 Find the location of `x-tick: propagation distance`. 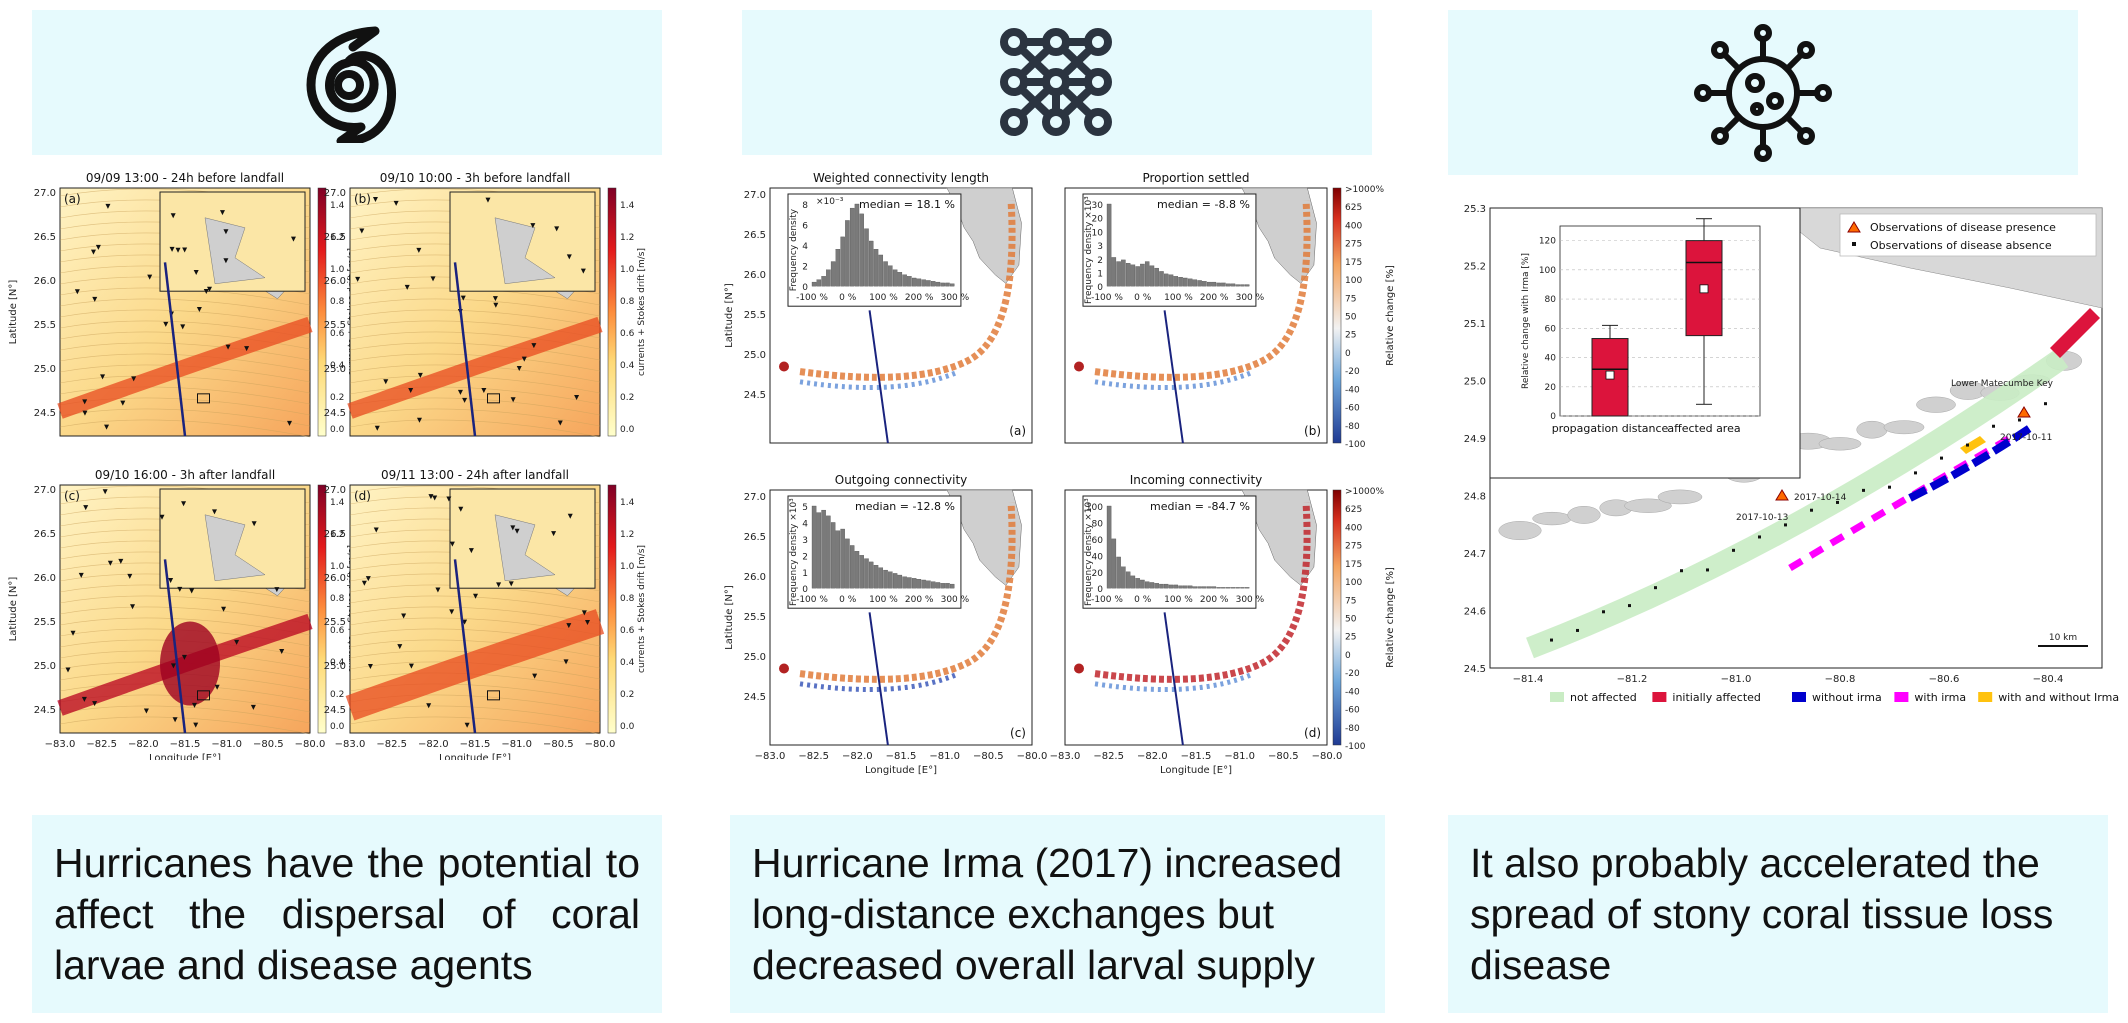

x-tick: propagation distance is located at coordinates (1610, 428).